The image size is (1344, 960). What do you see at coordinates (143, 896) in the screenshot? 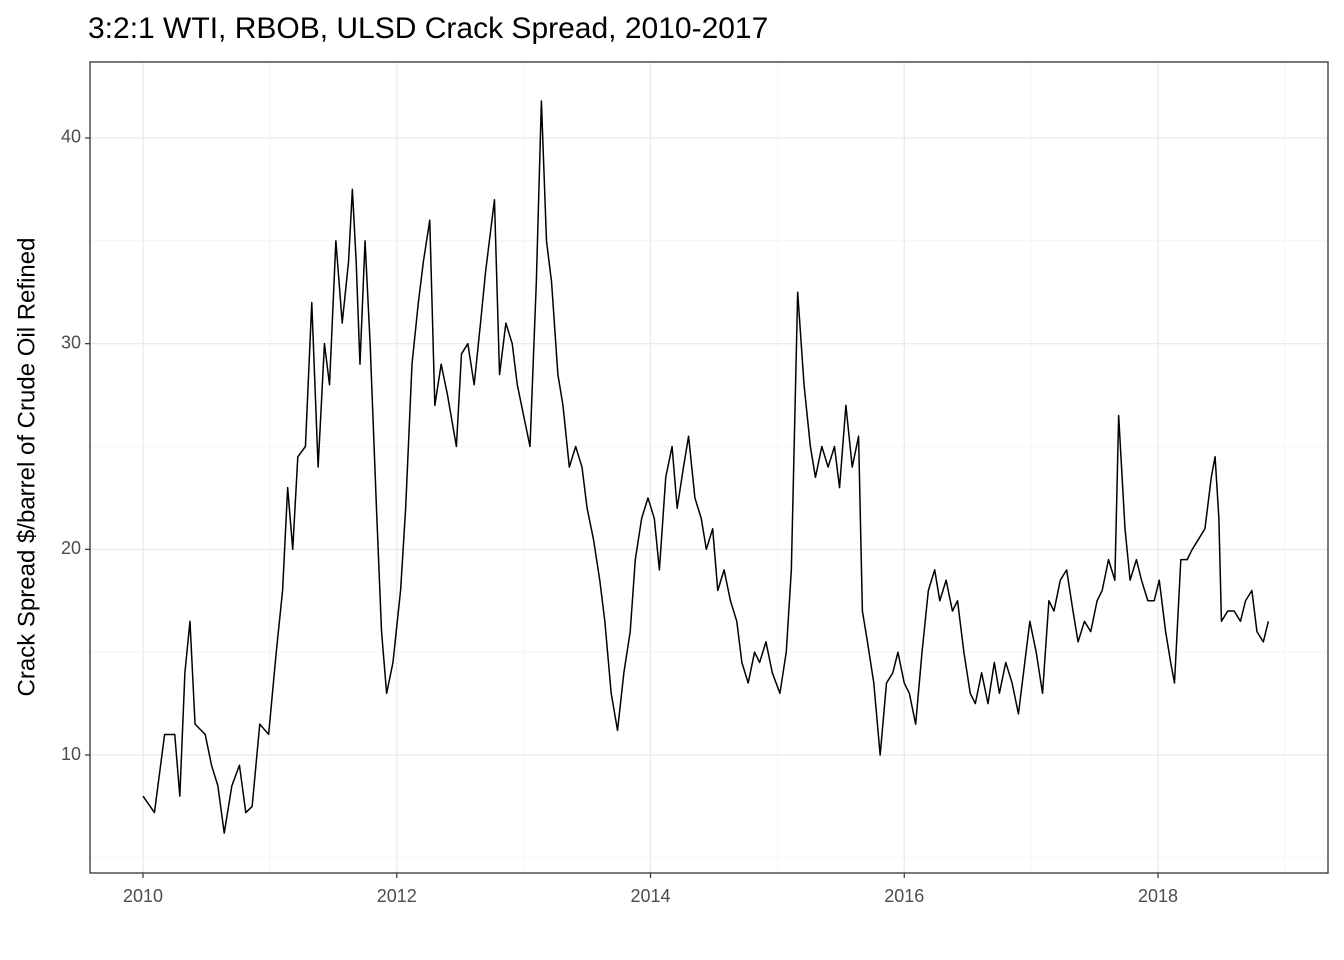
I see `x-tick-label: 2010` at bounding box center [143, 896].